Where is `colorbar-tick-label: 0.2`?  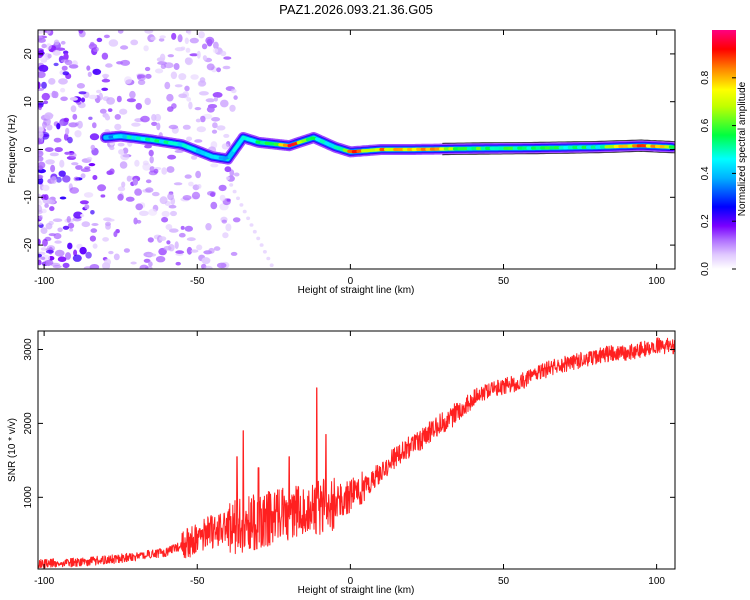
colorbar-tick-label: 0.2 is located at coordinates (705, 221).